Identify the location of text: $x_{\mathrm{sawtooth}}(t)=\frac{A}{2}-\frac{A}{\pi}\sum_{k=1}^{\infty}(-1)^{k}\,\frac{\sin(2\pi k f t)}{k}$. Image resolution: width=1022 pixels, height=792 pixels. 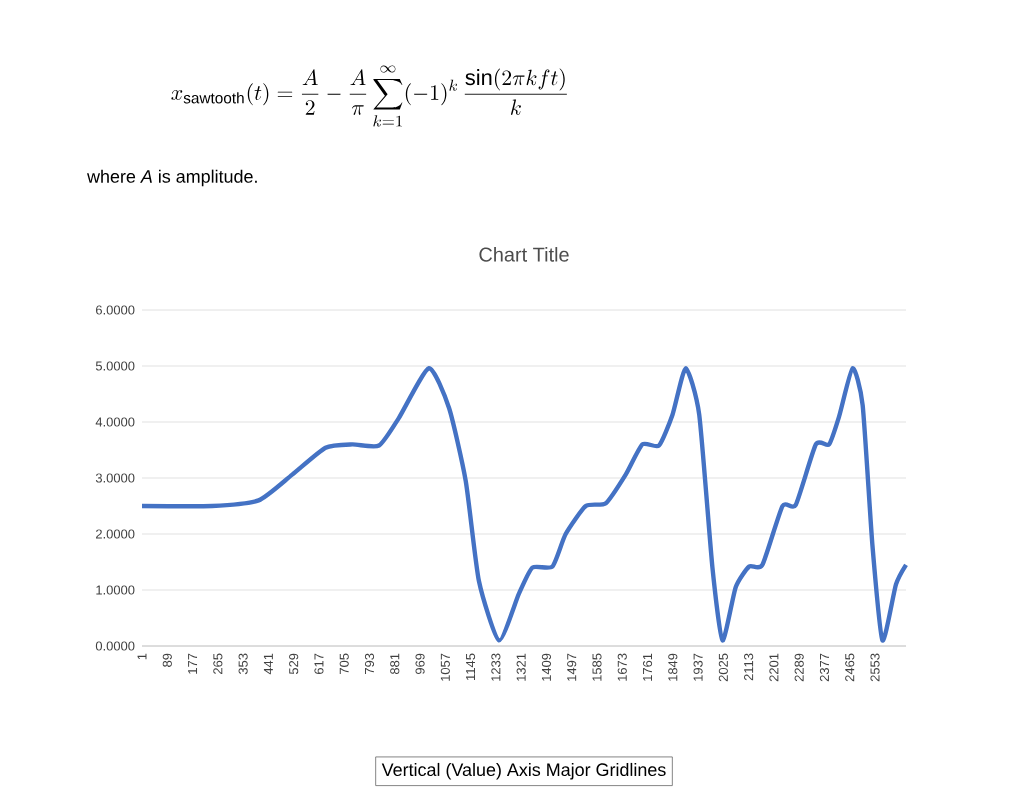
(369, 96).